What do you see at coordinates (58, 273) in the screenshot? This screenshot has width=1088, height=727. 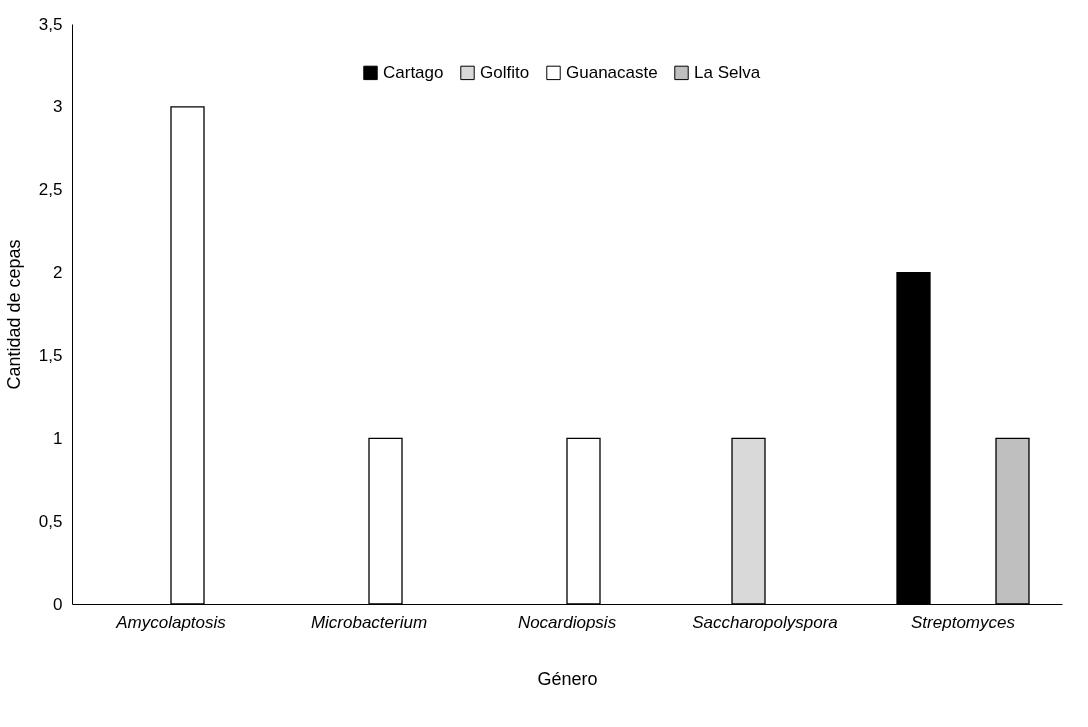 I see `y-tick-label: 2` at bounding box center [58, 273].